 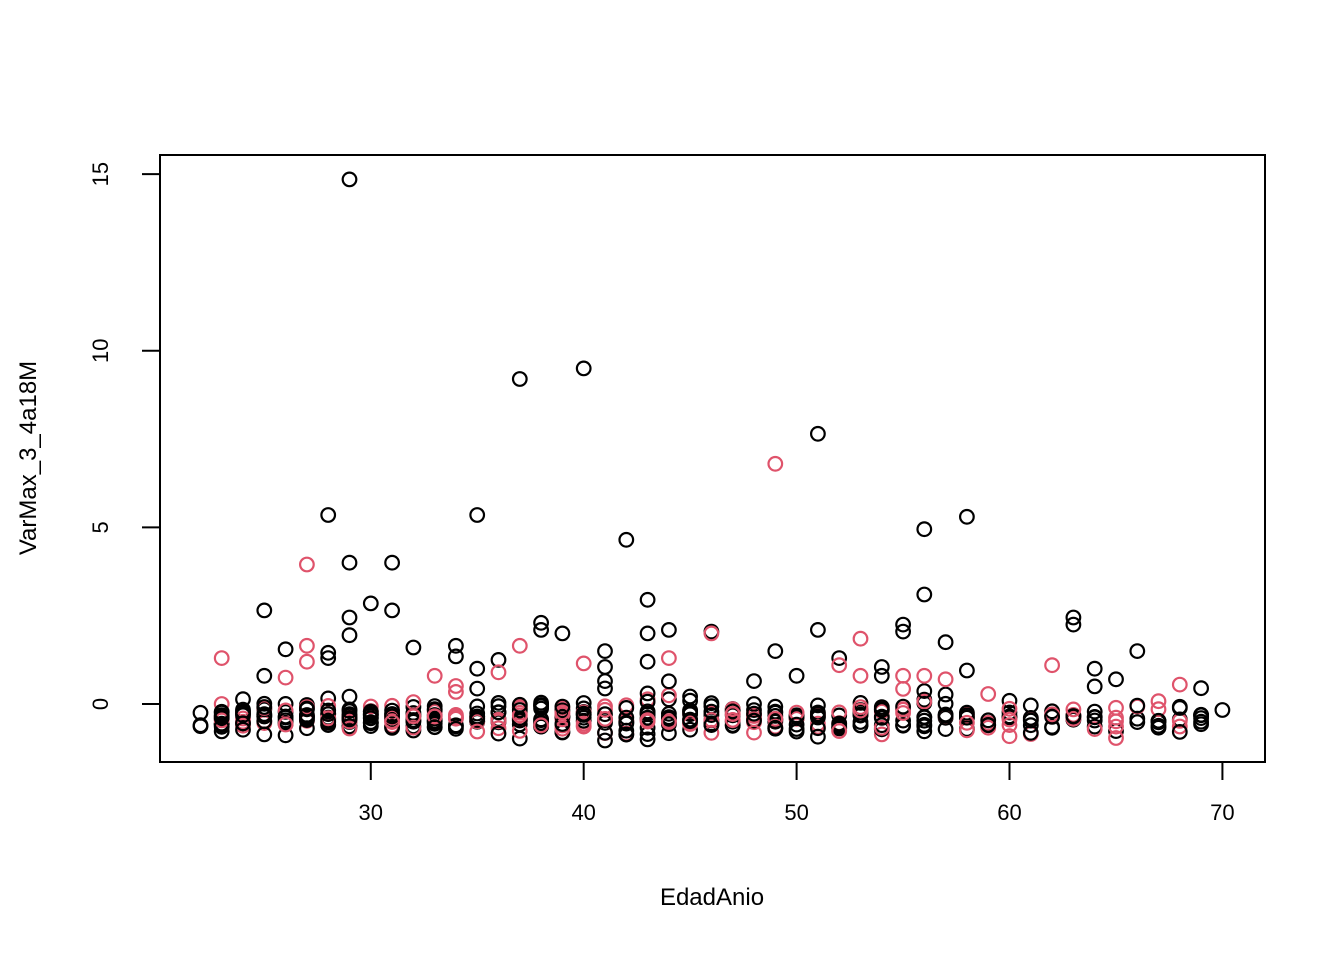 What do you see at coordinates (100, 350) in the screenshot?
I see `y-tick-label: 10` at bounding box center [100, 350].